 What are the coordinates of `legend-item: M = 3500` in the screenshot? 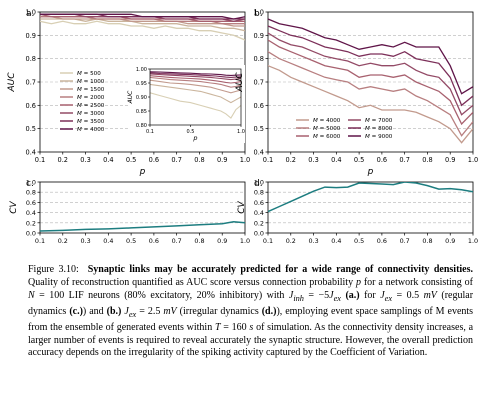 It's located at (82, 122).